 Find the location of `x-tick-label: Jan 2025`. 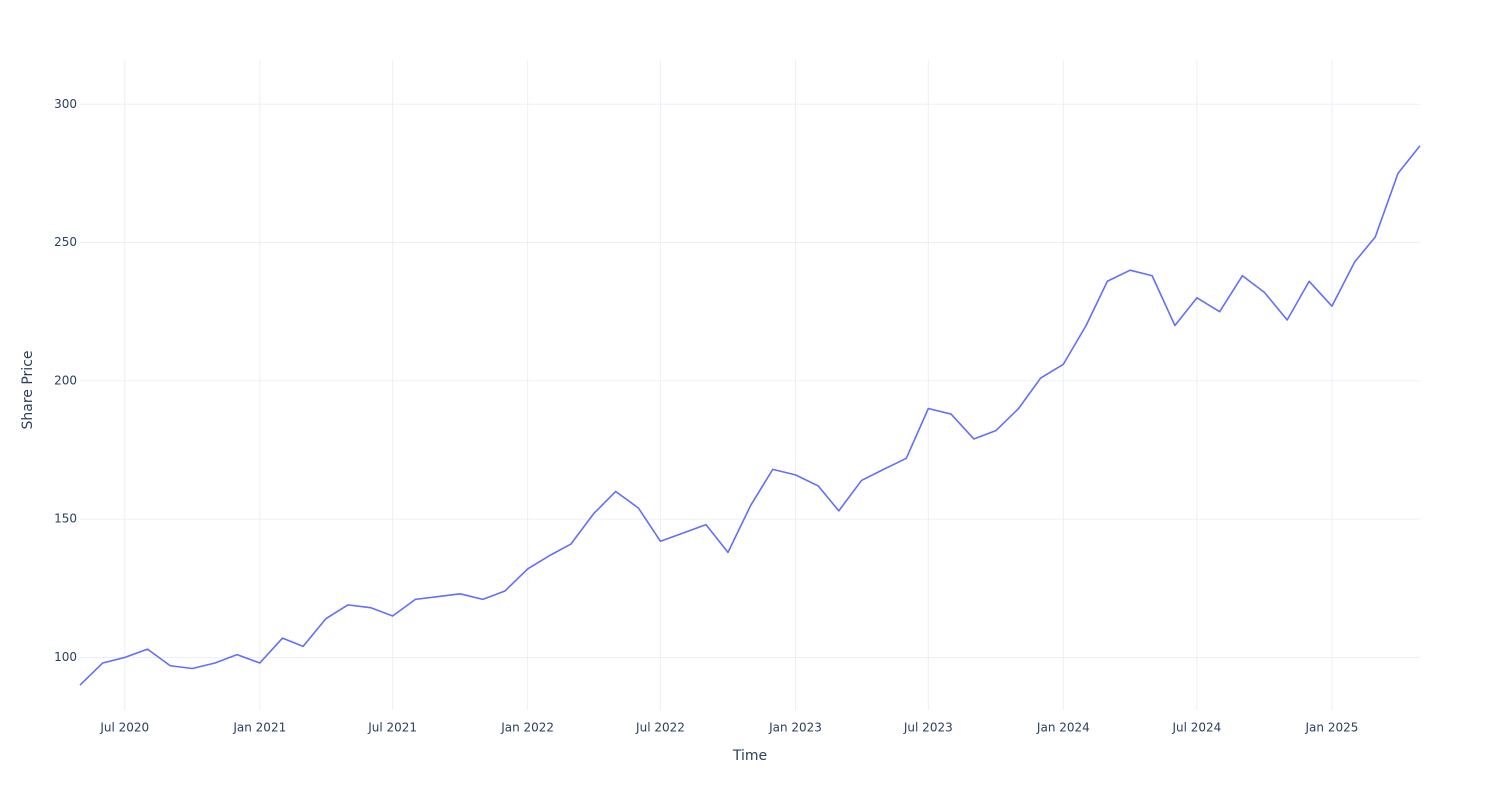

x-tick-label: Jan 2025 is located at coordinates (1332, 728).